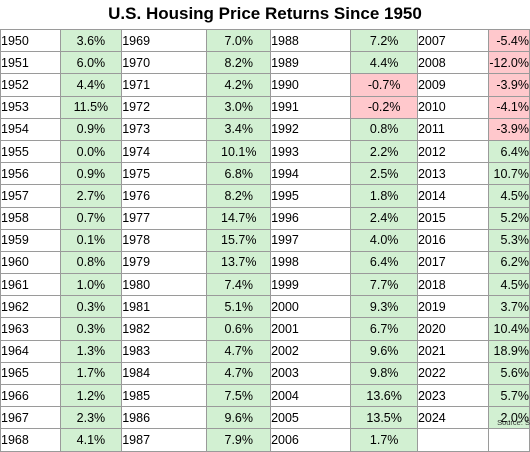 The image size is (530, 452). Describe the element at coordinates (509, 218) in the screenshot. I see `return-cell: 5.2%` at that location.